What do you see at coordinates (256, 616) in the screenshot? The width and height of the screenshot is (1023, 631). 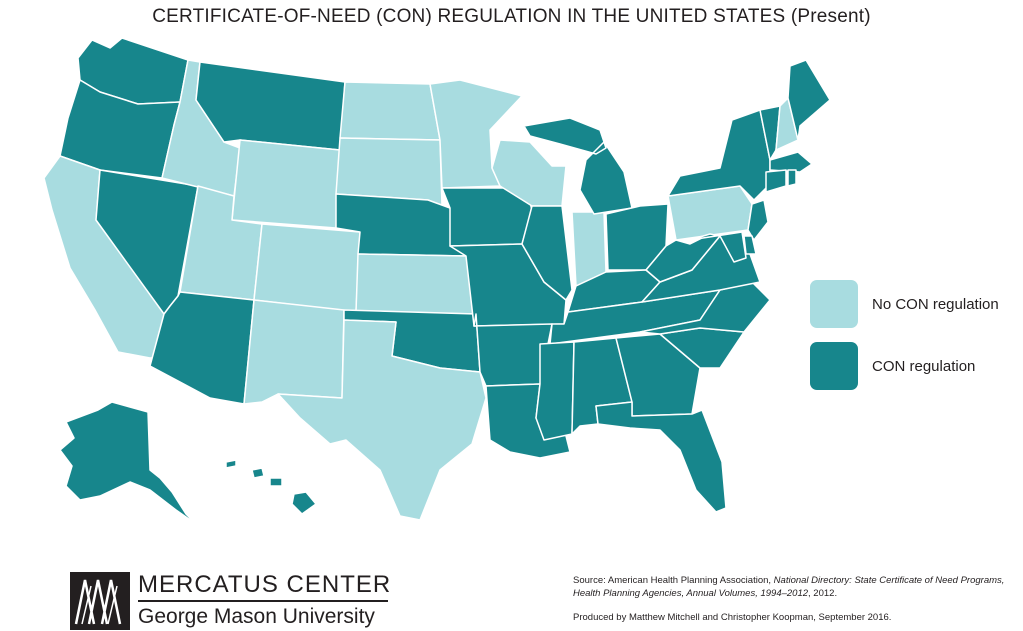 I see `logo-subtitle: George Mason University` at bounding box center [256, 616].